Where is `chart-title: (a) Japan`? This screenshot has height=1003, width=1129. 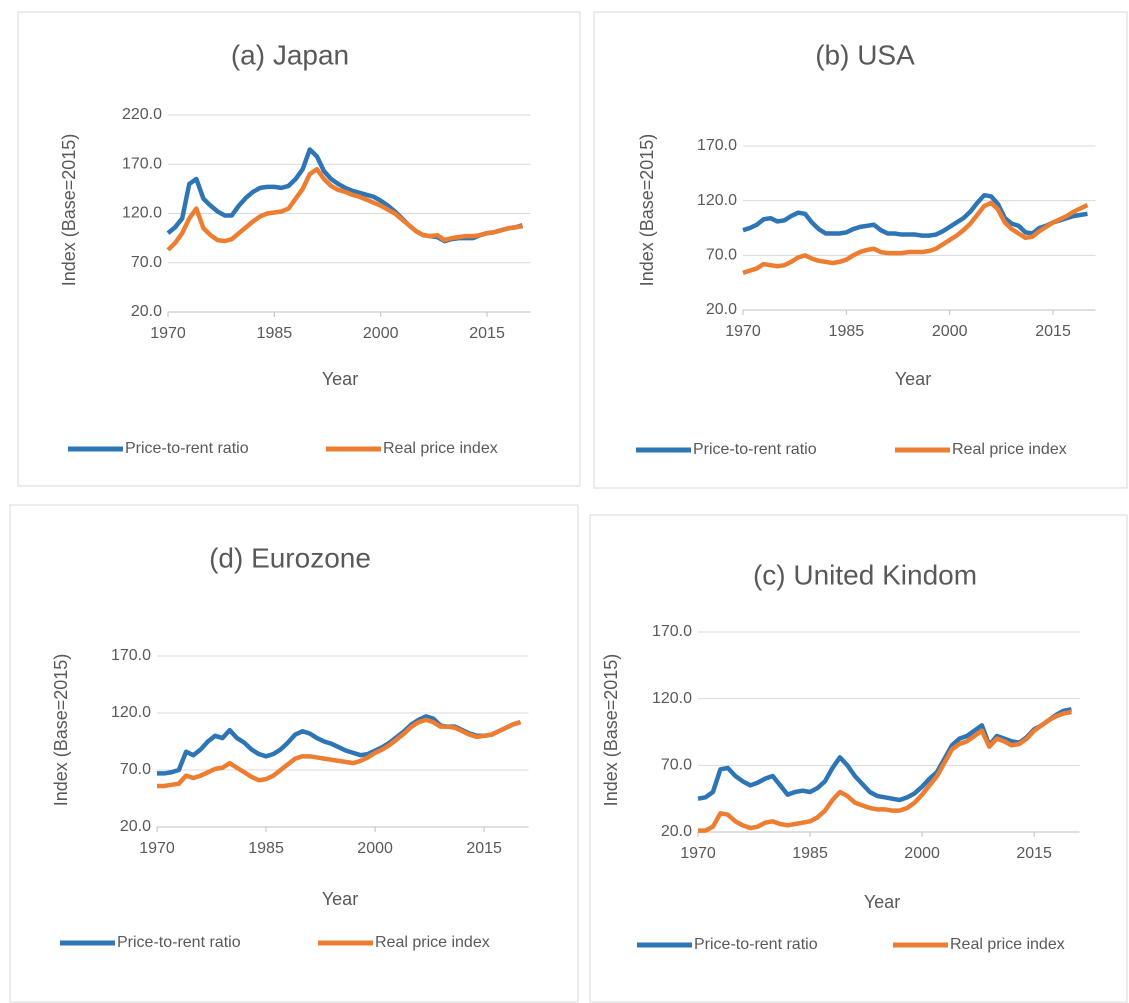
chart-title: (a) Japan is located at coordinates (290, 54).